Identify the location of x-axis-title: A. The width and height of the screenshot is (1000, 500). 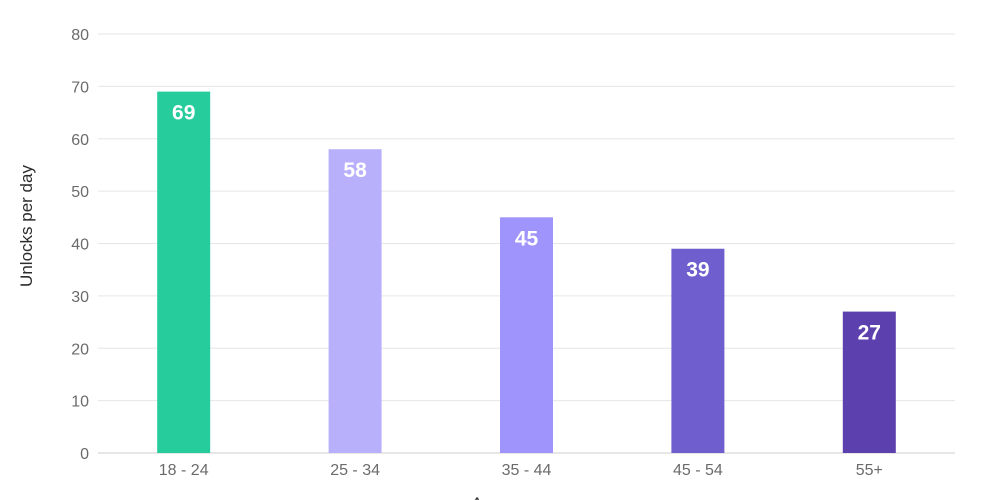
(477, 497).